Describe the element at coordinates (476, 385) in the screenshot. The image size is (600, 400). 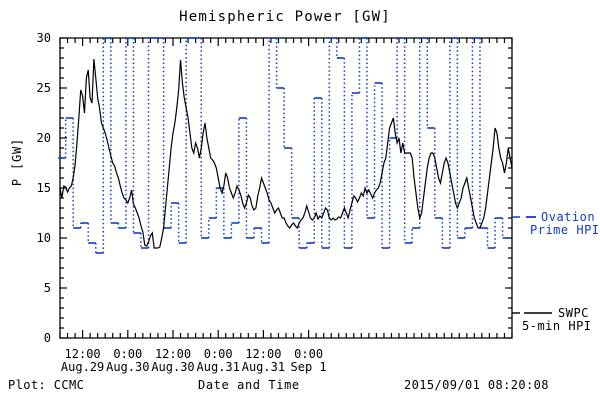
I see `generated-timestamp: 2015/09/01 08:20:08` at that location.